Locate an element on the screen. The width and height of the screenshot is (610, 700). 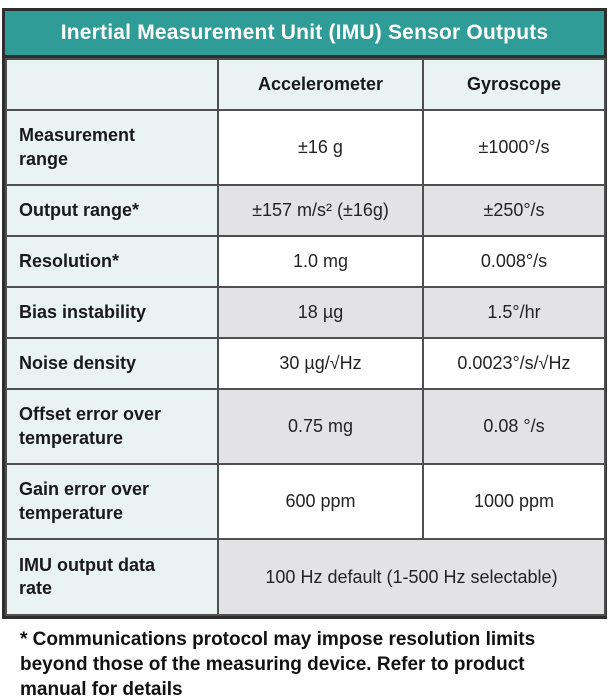
gyroscope-value: 1.5°/hr is located at coordinates (514, 312).